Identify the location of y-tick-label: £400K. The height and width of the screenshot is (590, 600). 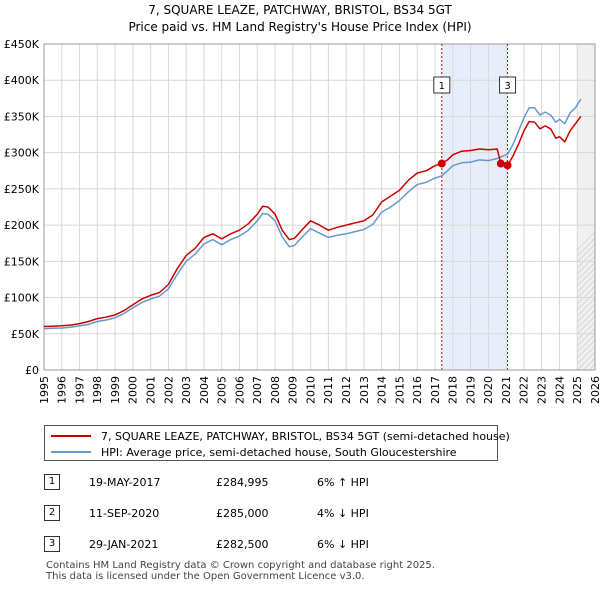
(22, 80).